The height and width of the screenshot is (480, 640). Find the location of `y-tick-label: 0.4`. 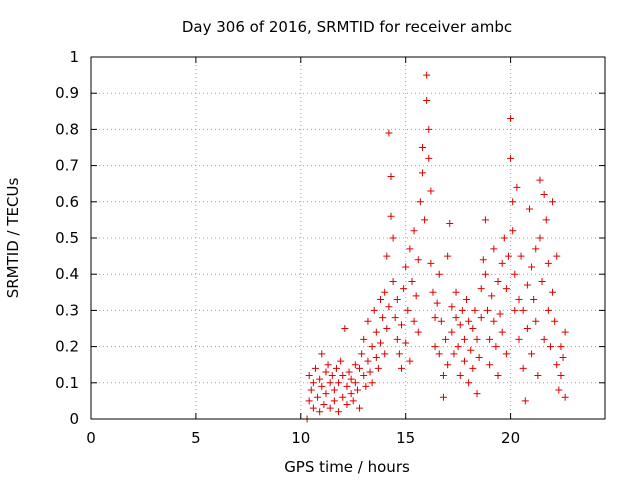

y-tick-label: 0.4 is located at coordinates (67, 274).